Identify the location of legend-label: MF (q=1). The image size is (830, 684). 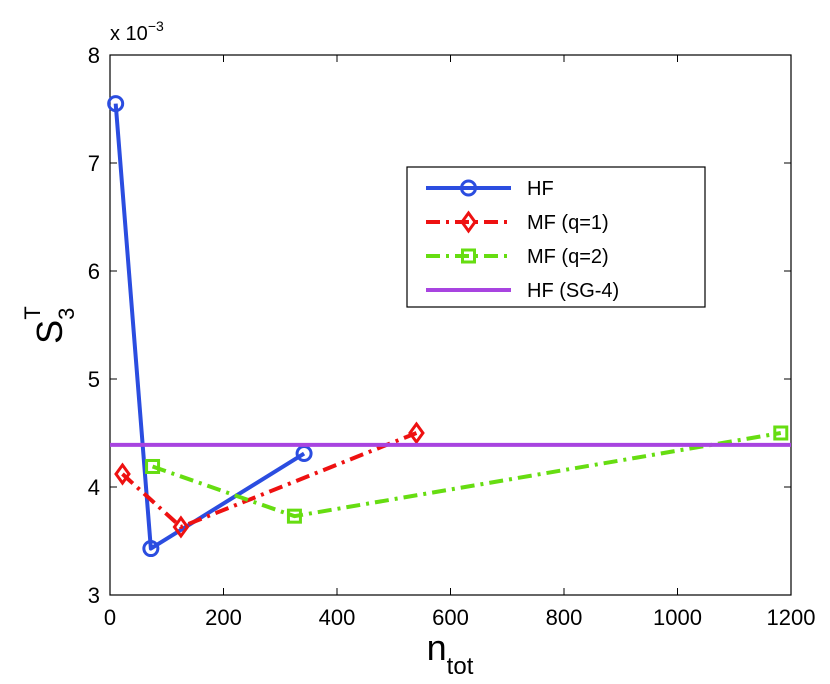
(568, 223).